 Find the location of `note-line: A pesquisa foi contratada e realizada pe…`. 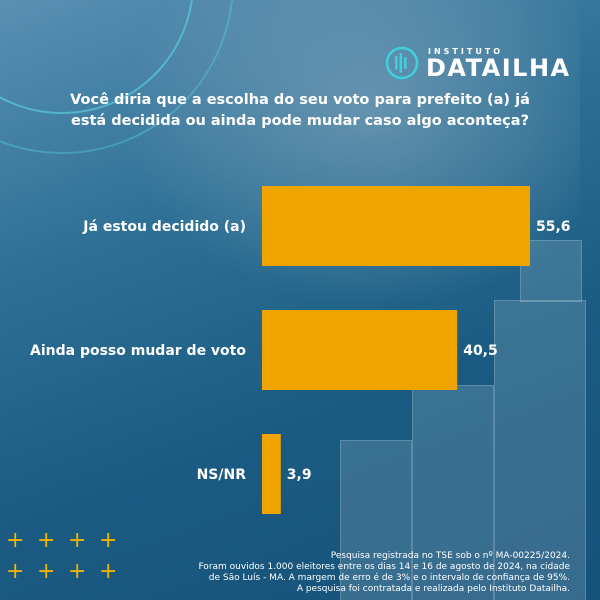

note-line: A pesquisa foi contratada e realizada pe… is located at coordinates (433, 589).